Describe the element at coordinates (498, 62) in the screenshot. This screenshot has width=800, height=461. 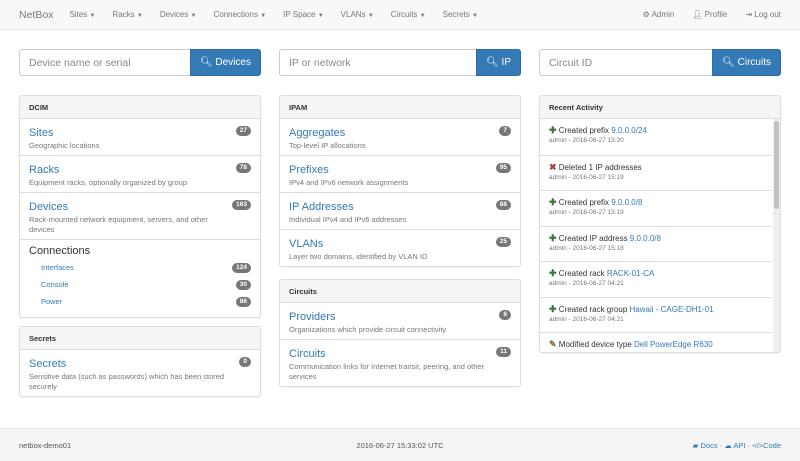
I see `ip-search-button: 🔍︎ IP` at that location.